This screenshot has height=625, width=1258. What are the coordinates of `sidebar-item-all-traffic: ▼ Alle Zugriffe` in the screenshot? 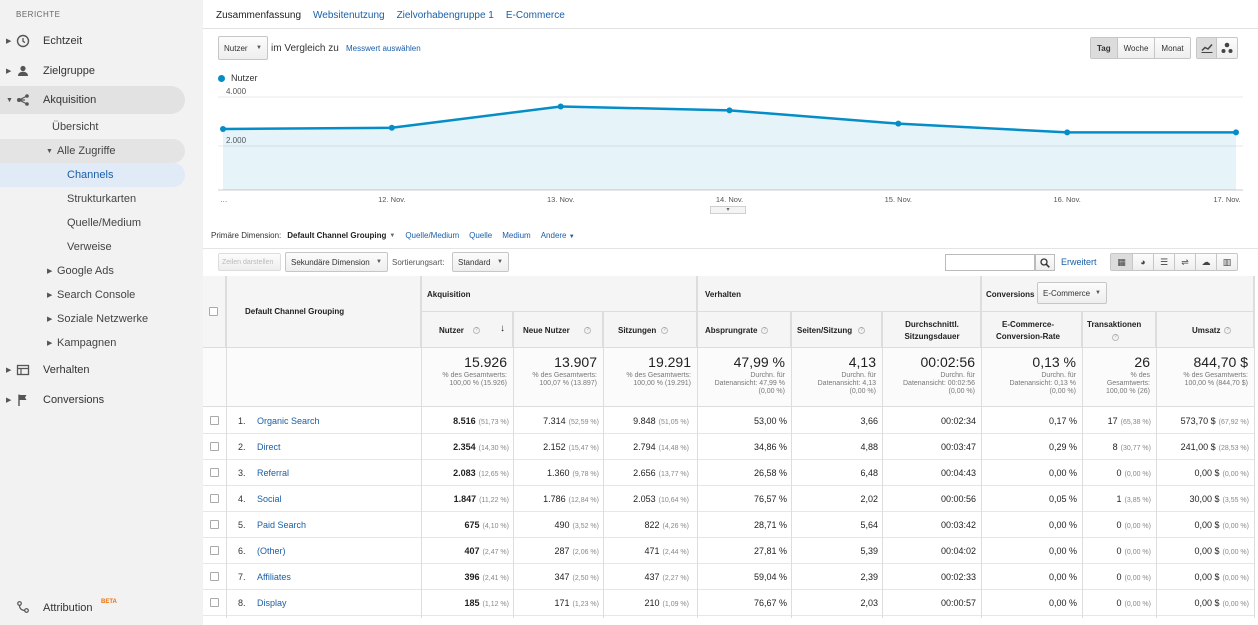 It's located at (92, 151).